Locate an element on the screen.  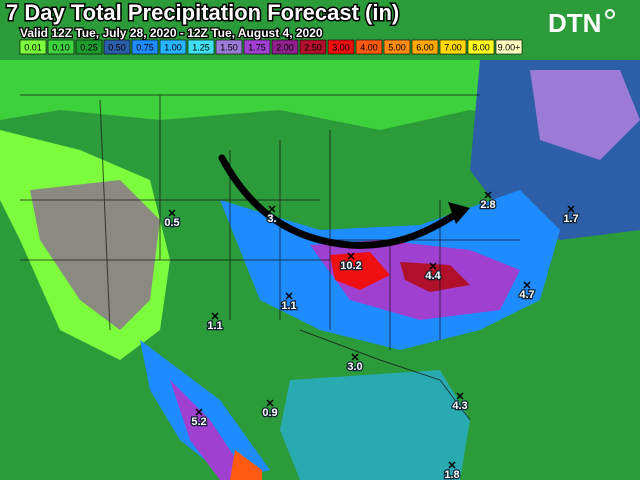
legend-label: 1.25 is located at coordinates (201, 47).